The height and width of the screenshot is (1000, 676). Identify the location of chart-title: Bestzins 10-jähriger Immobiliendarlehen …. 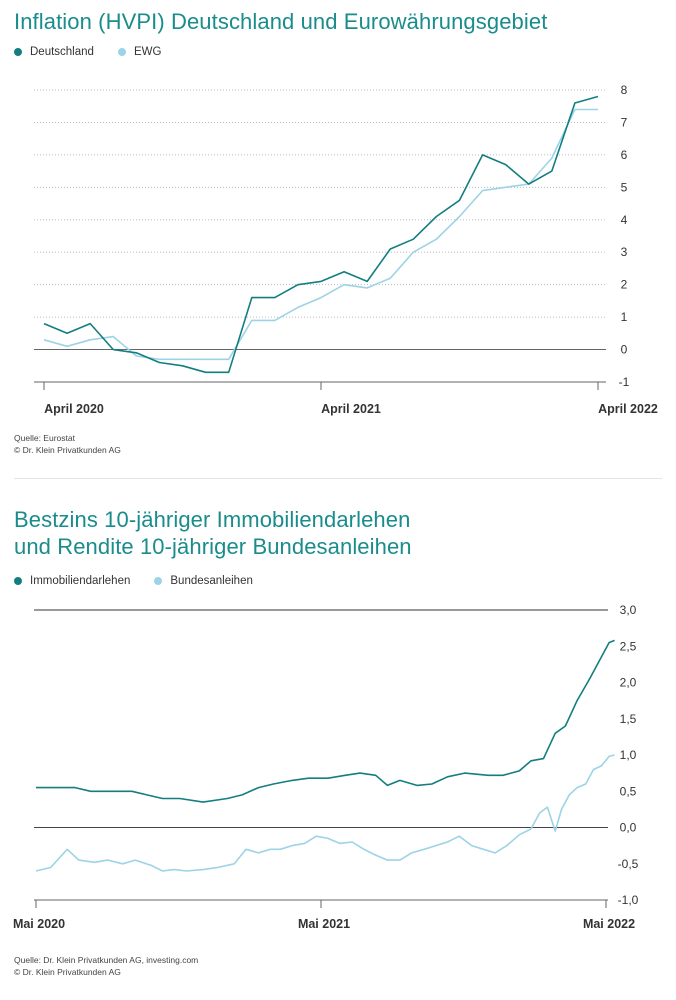
(213, 533).